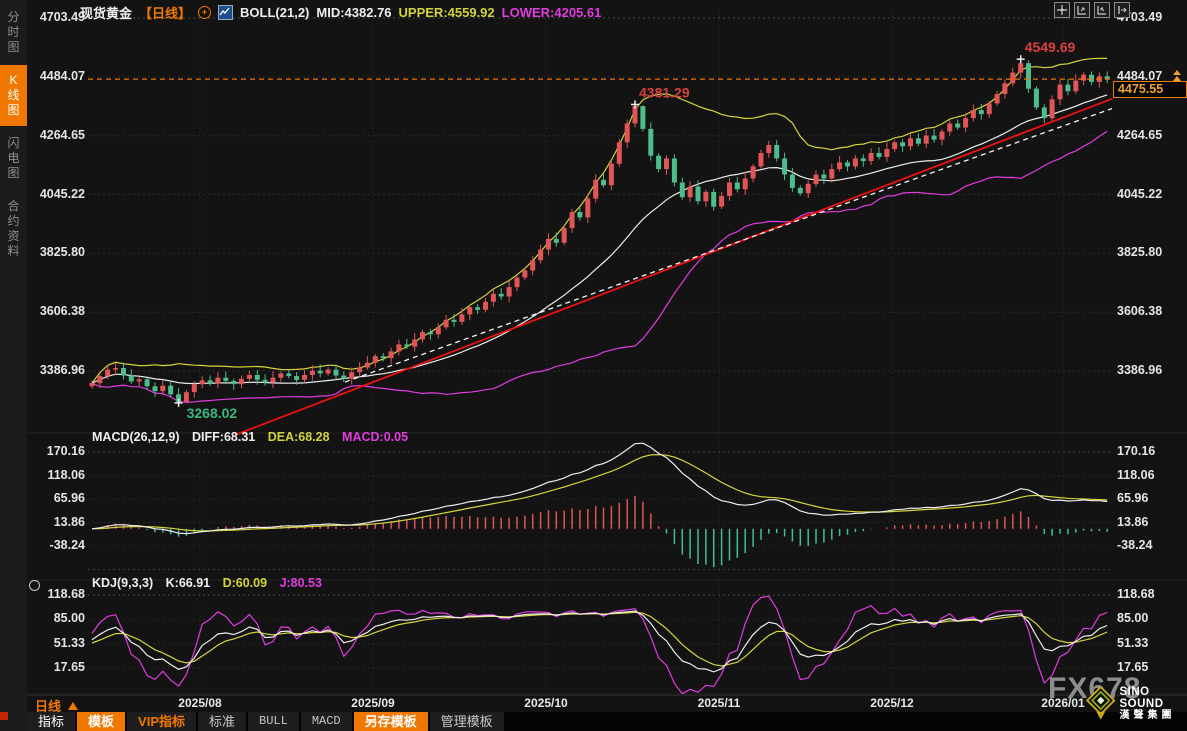 This screenshot has width=1187, height=731. Describe the element at coordinates (69, 667) in the screenshot. I see `kdj-tick-left-3: 17.65` at that location.